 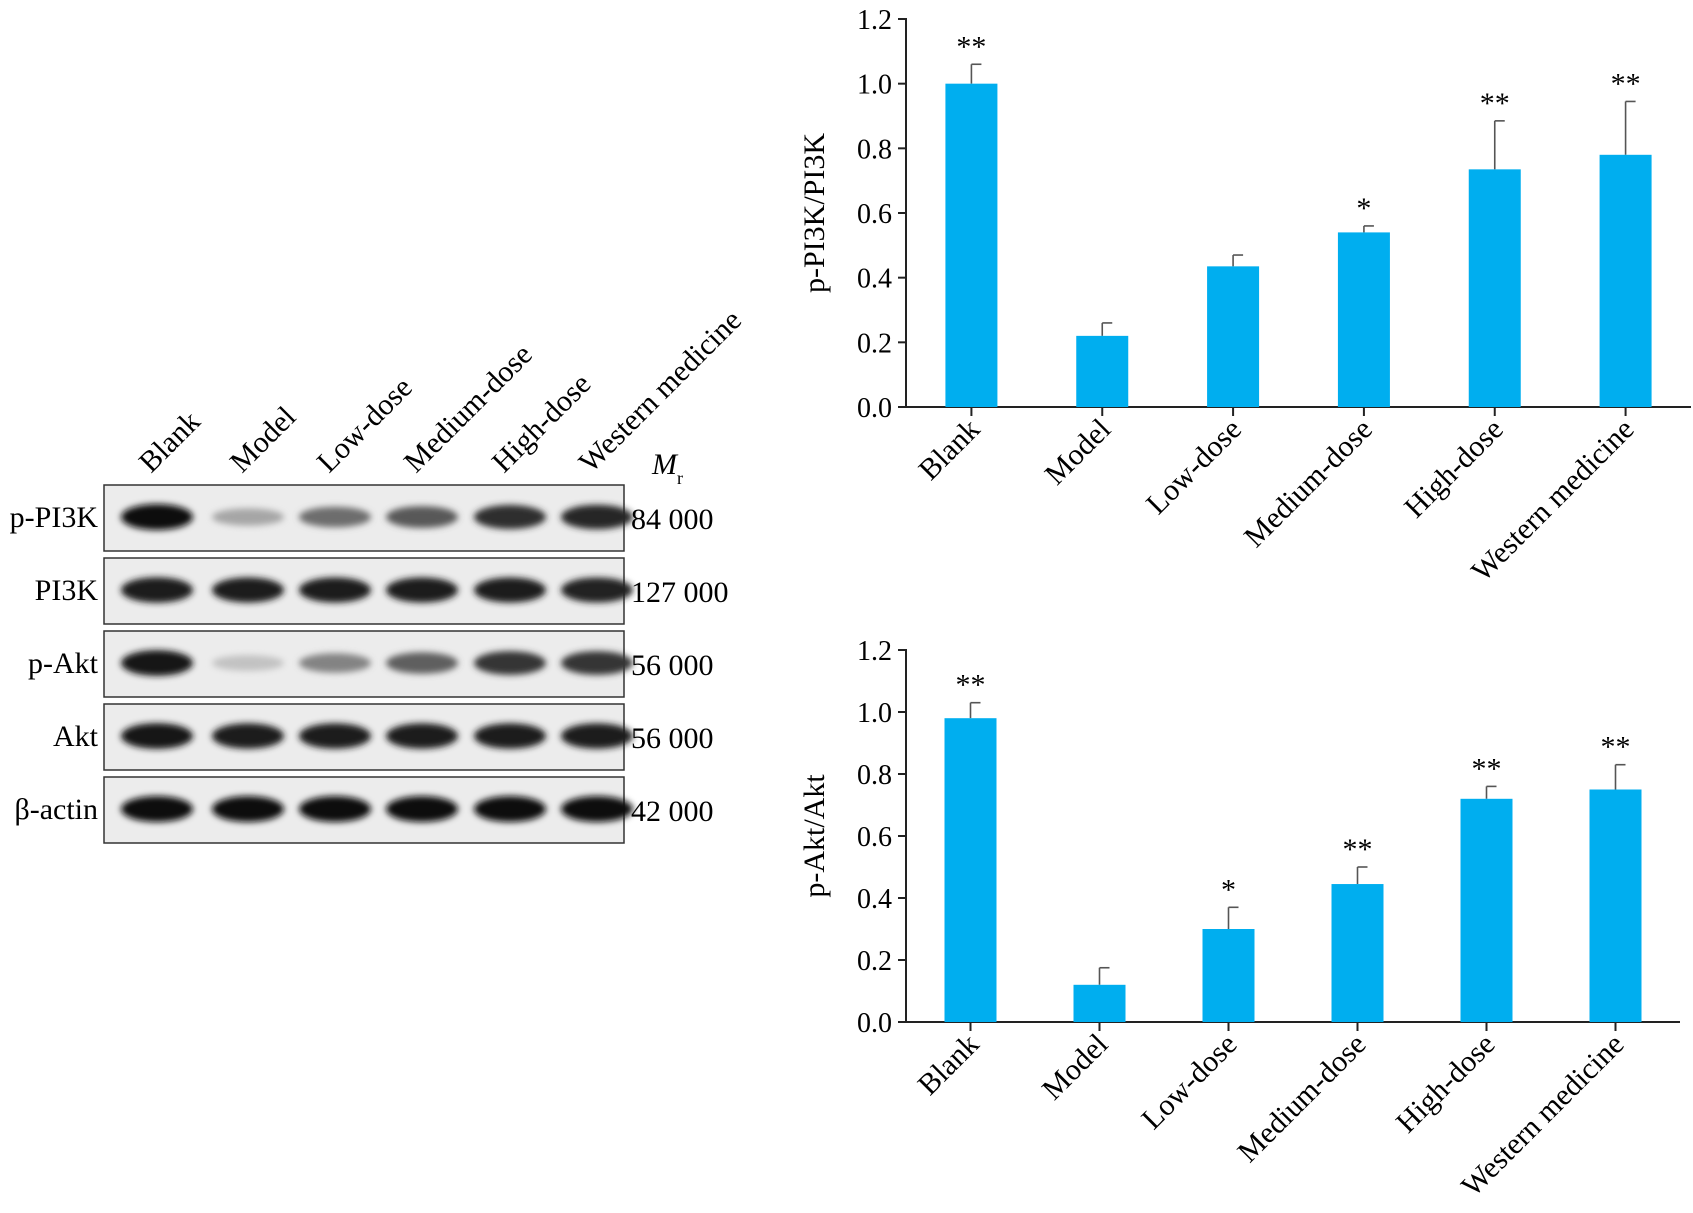 I want to click on protein-label: PI3K, so click(x=67, y=590).